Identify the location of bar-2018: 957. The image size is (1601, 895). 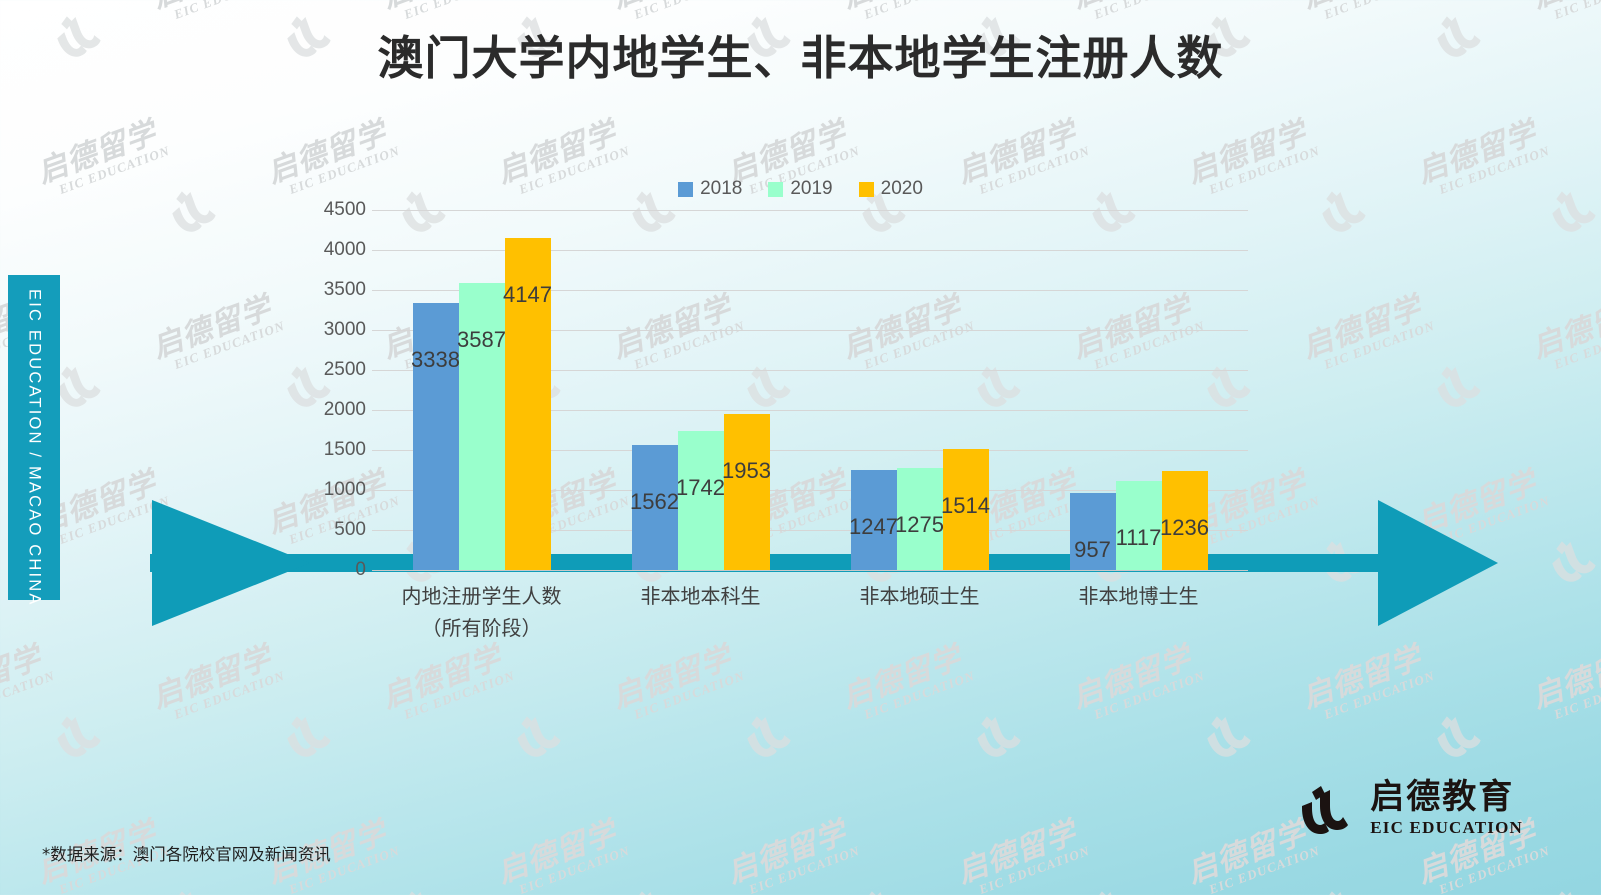
(1092, 531).